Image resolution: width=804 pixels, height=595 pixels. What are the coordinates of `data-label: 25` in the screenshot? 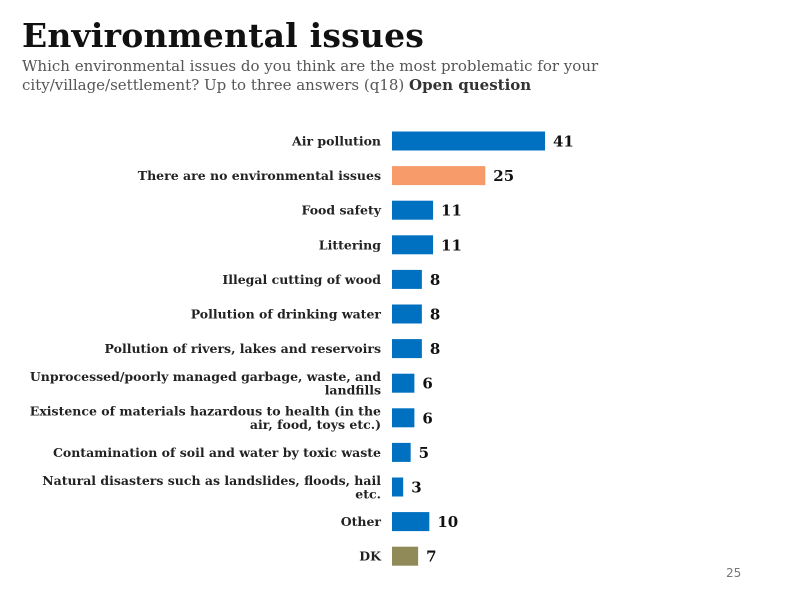 It's located at (503, 176).